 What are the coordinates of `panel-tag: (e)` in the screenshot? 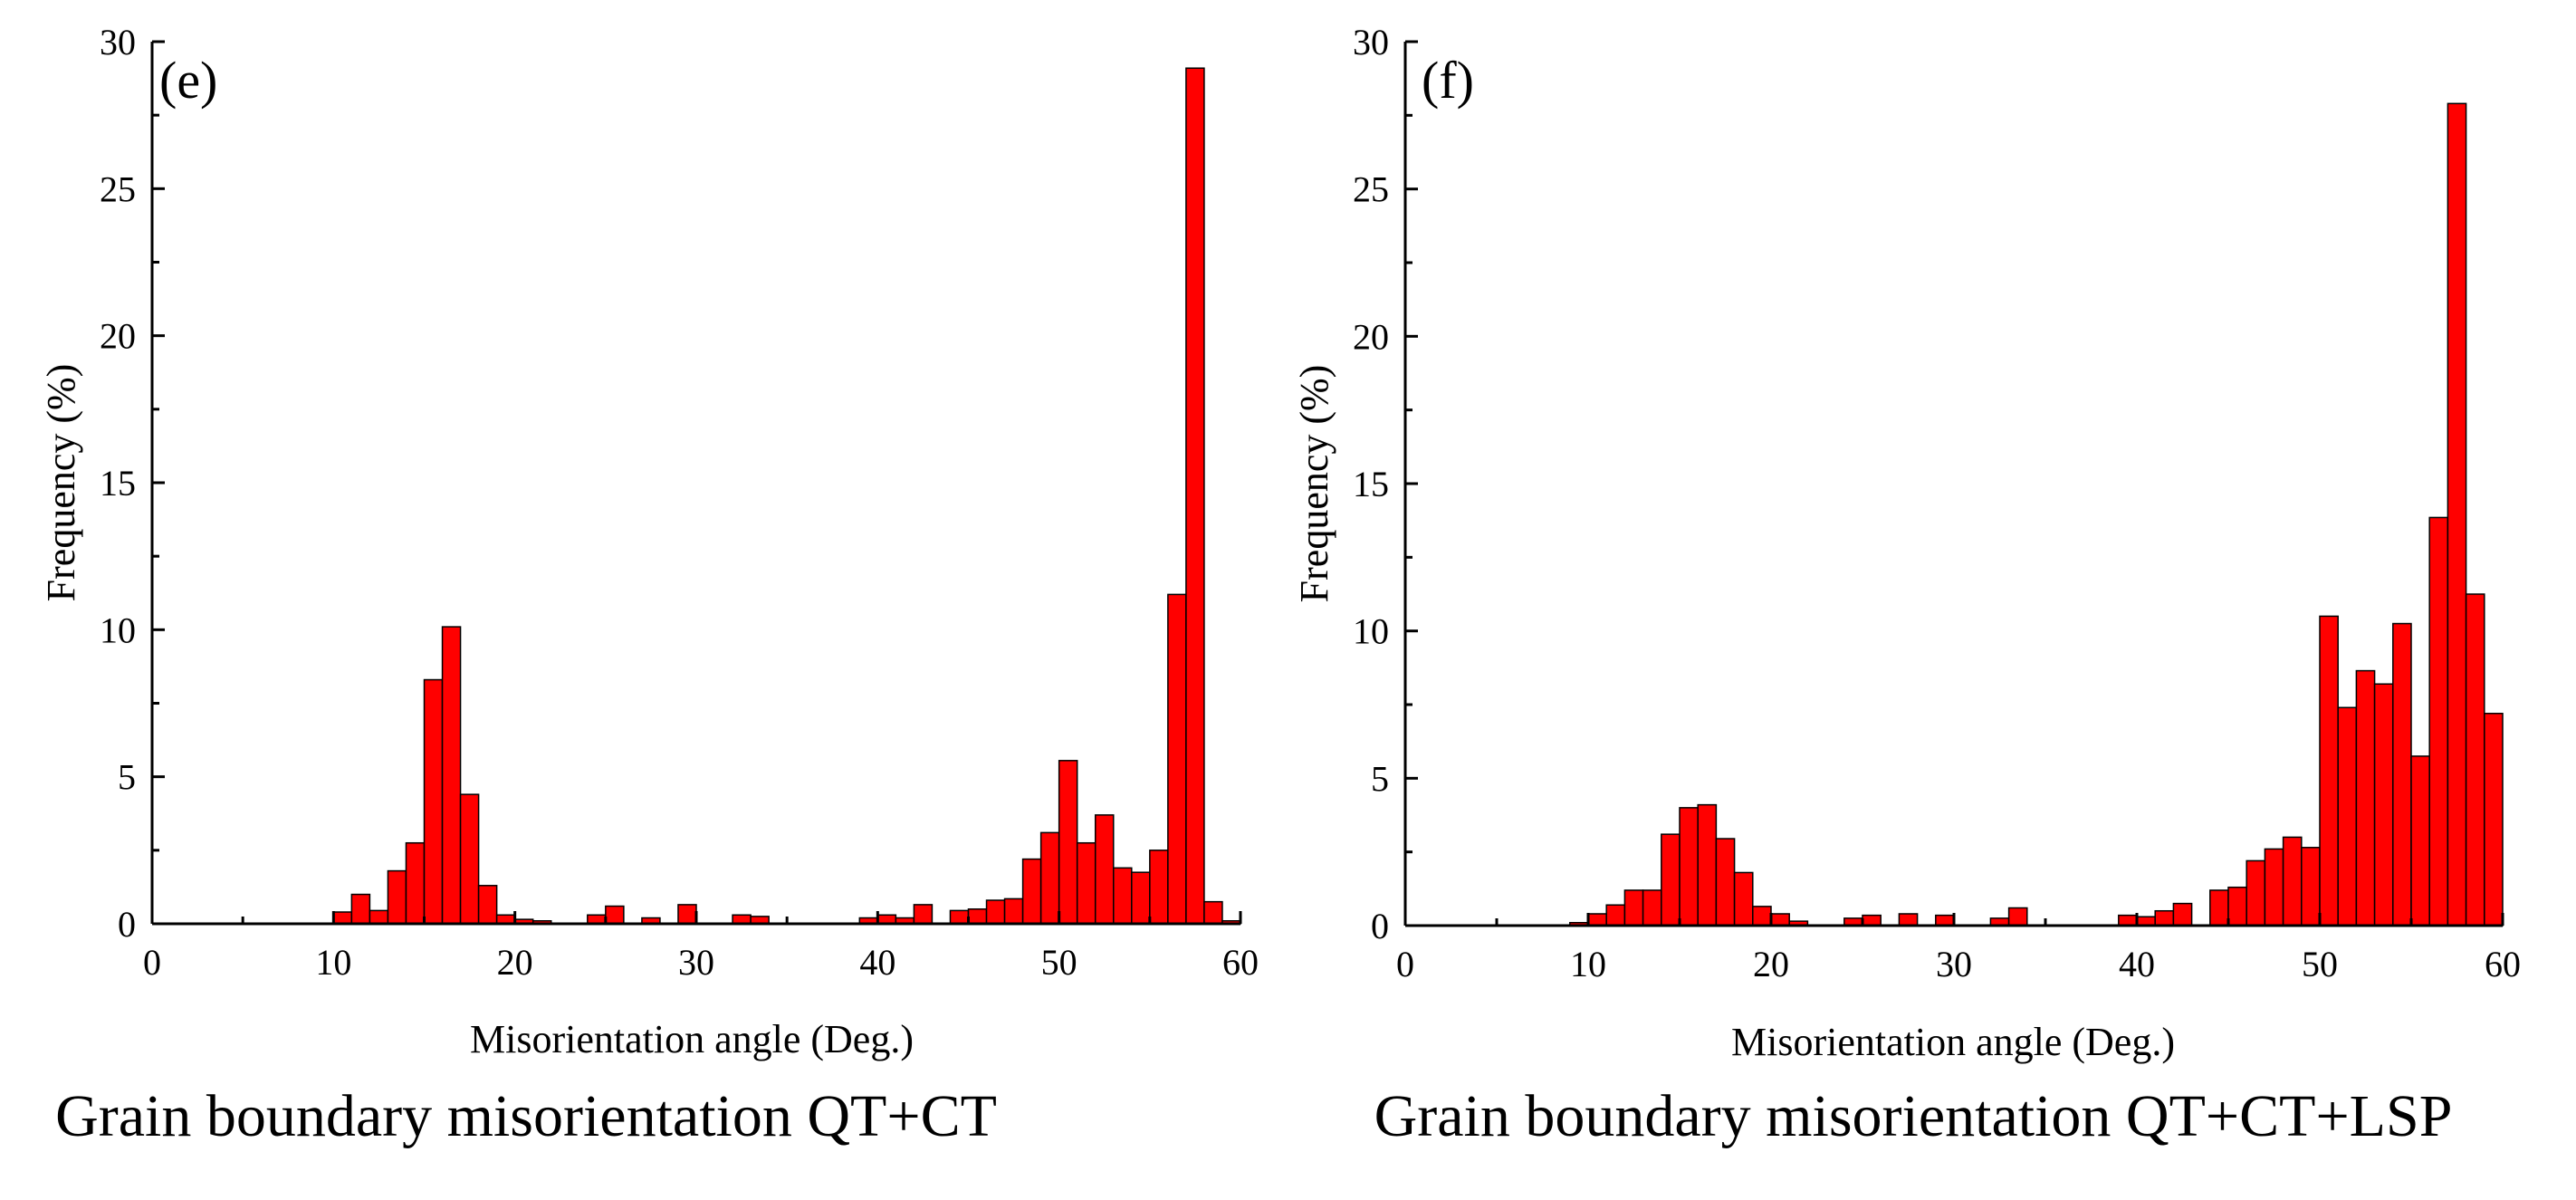 It's located at (188, 80).